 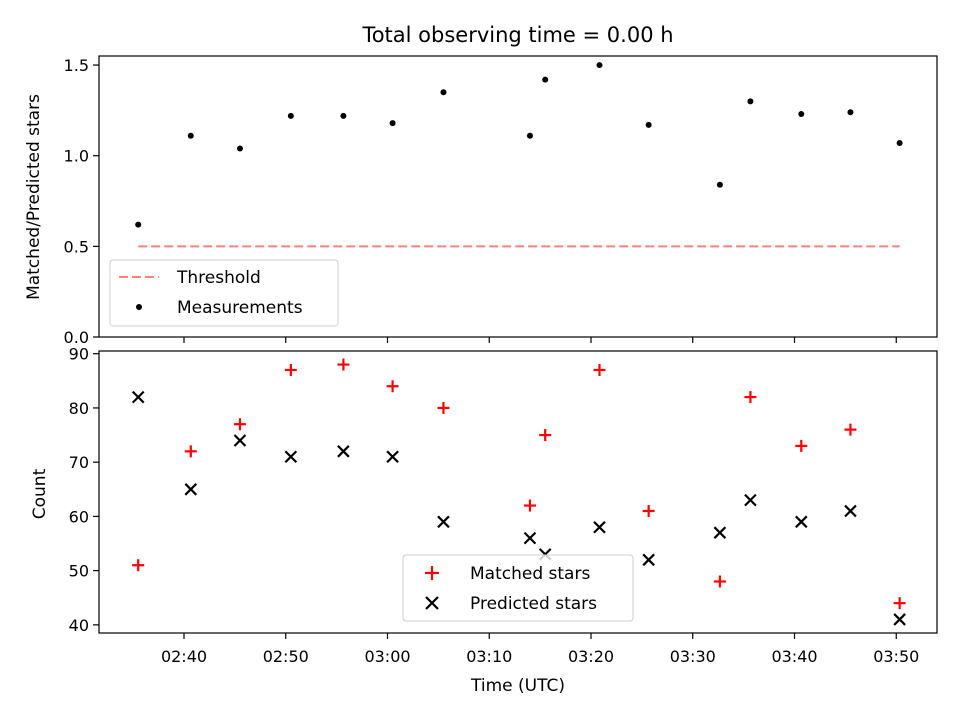 I want to click on matched-legend-label: Matched stars, so click(x=530, y=574).